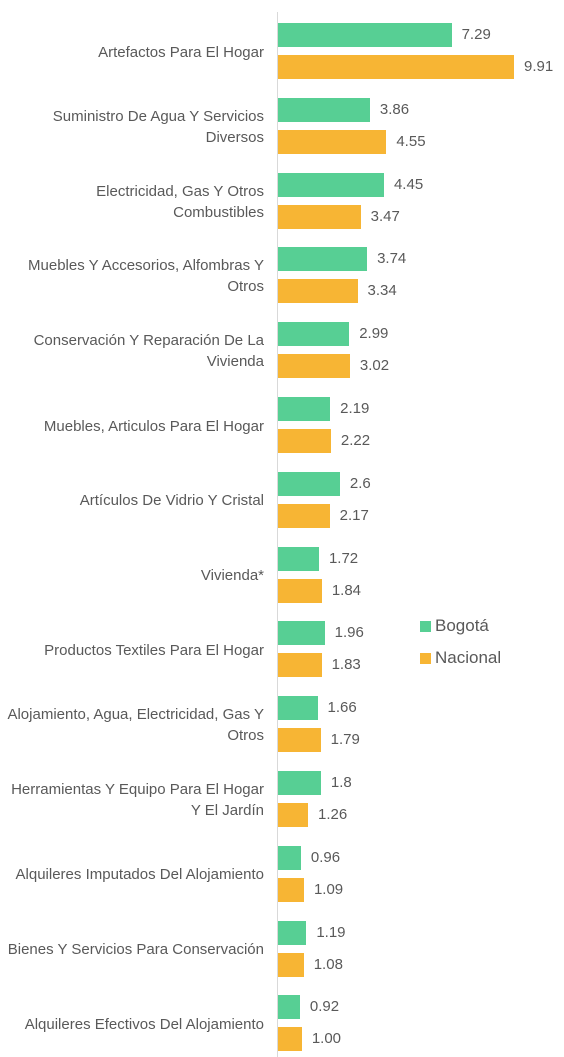 This screenshot has width=564, height=1057. Describe the element at coordinates (345, 740) in the screenshot. I see `value-label: 1.79` at that location.